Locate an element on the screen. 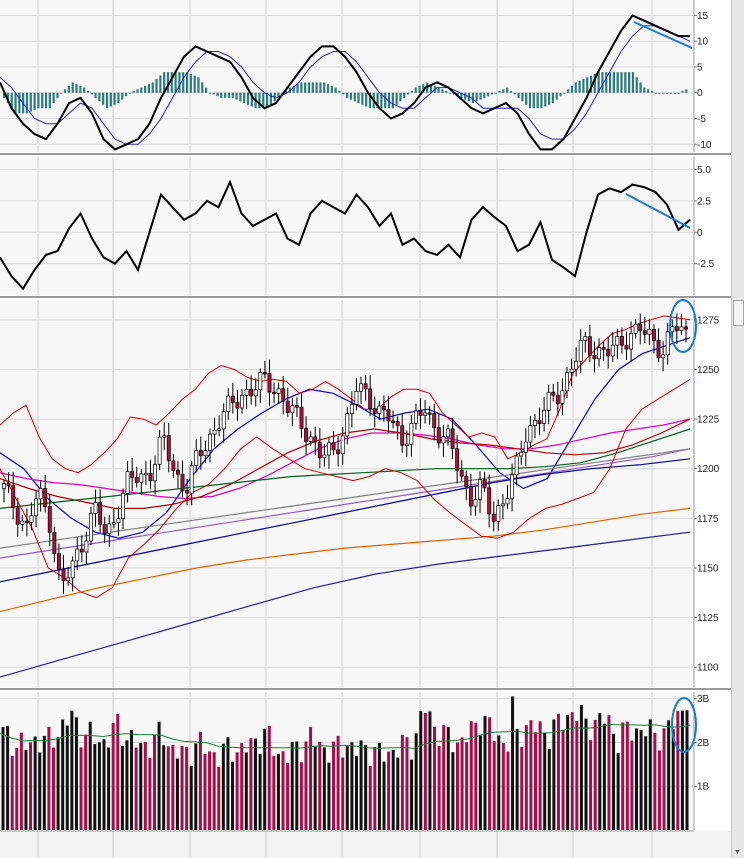 The width and height of the screenshot is (744, 858). price-panel-tick-label-2: 1225 is located at coordinates (708, 420).